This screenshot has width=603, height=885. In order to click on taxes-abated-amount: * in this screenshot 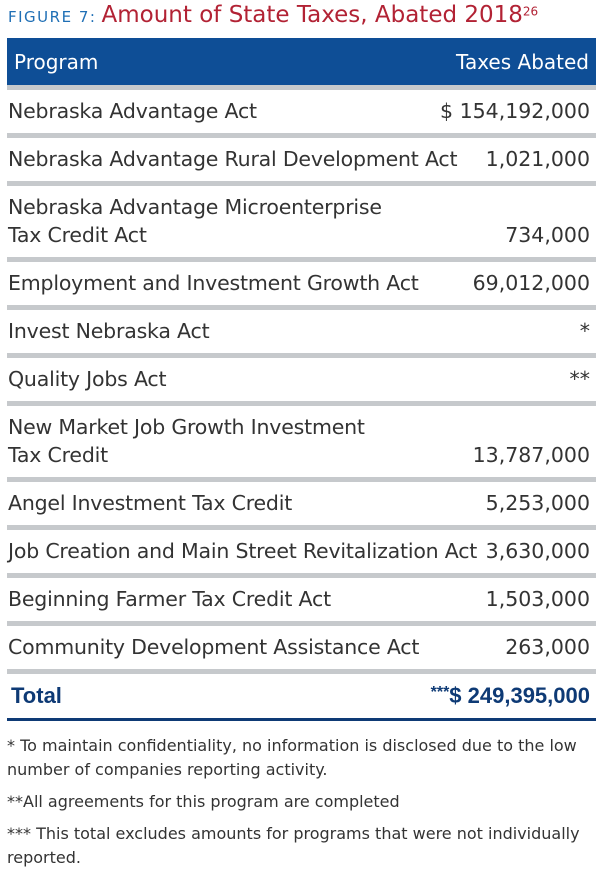, I will do `click(584, 331)`.